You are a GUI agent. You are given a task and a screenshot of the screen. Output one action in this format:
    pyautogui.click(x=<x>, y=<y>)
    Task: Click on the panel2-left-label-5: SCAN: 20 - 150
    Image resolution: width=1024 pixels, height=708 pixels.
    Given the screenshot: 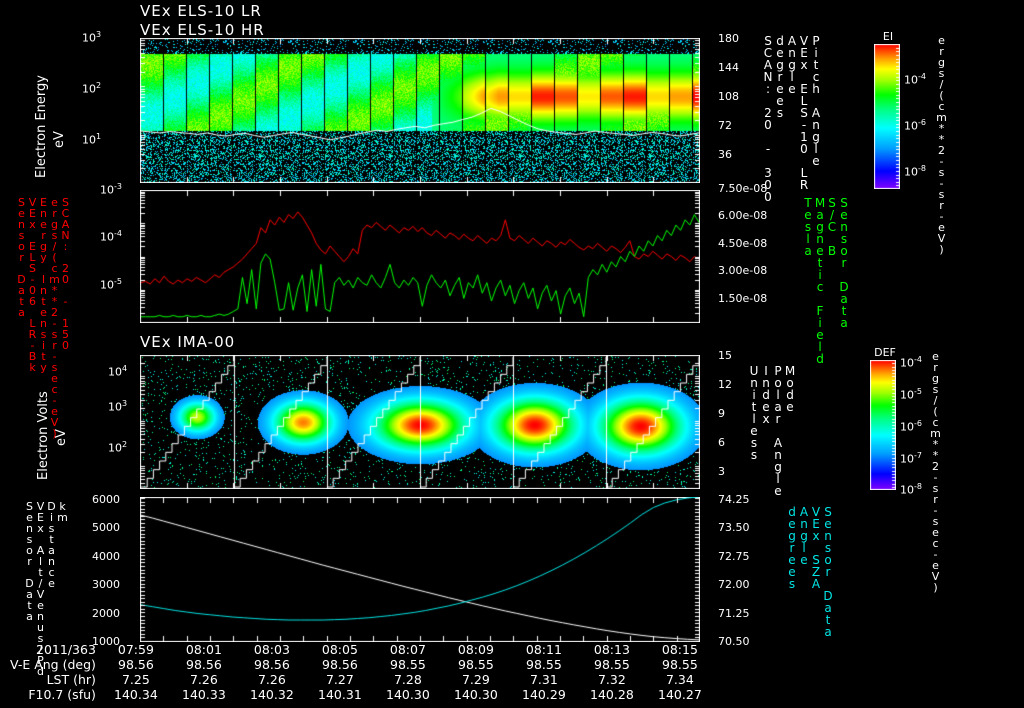 What is the action you would take?
    pyautogui.click(x=65, y=273)
    